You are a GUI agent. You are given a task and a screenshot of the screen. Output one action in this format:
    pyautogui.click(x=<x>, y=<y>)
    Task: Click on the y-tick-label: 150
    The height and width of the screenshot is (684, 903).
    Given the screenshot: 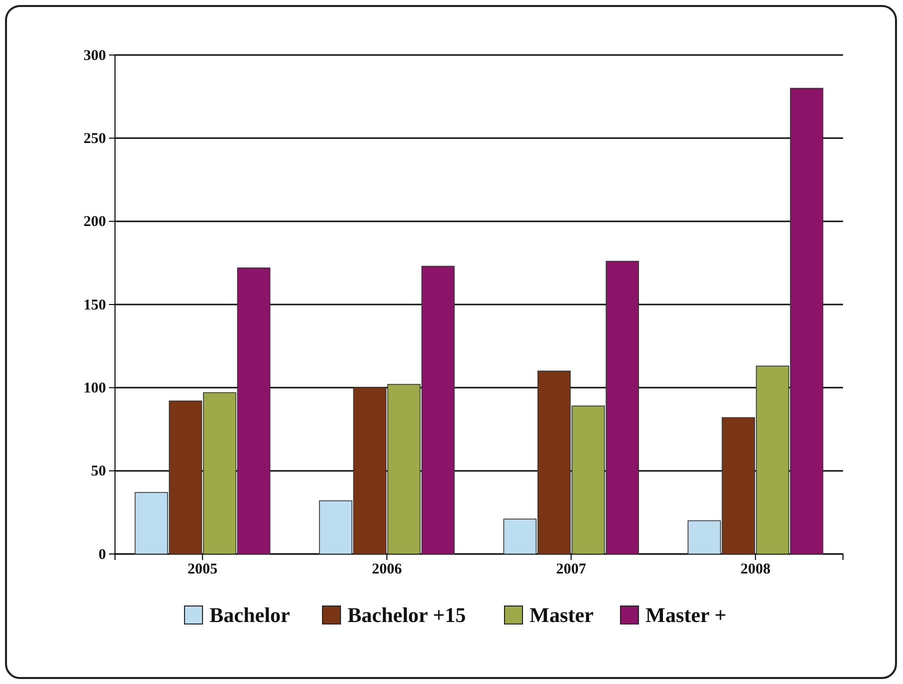 What is the action you would take?
    pyautogui.click(x=95, y=305)
    